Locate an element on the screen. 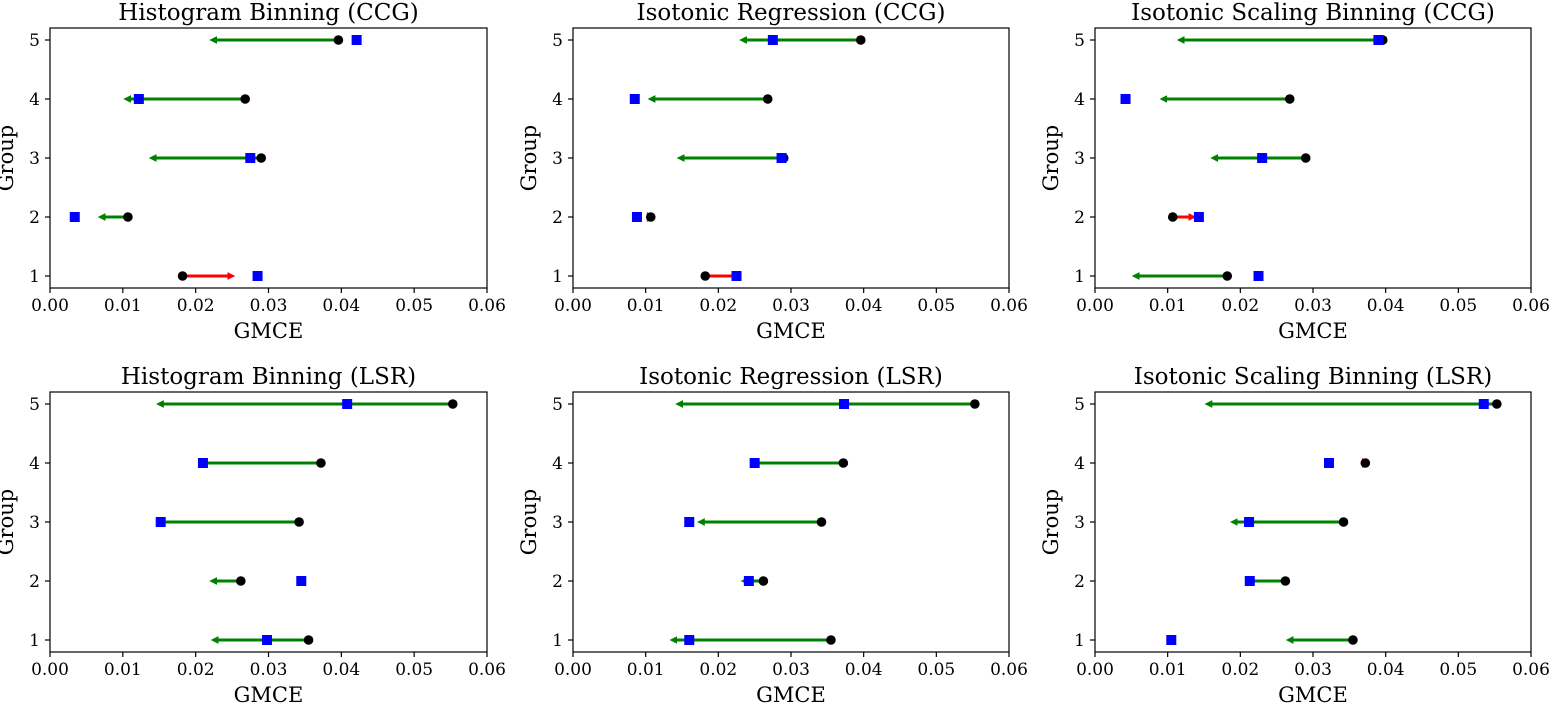  chart-title: Isotonic Scaling Binning (LSR) is located at coordinates (1313, 377).